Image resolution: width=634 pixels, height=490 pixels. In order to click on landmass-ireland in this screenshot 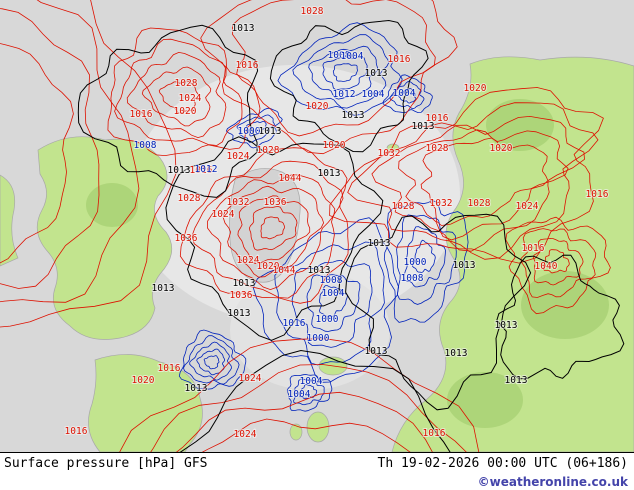, I will do `click(296, 432)`.